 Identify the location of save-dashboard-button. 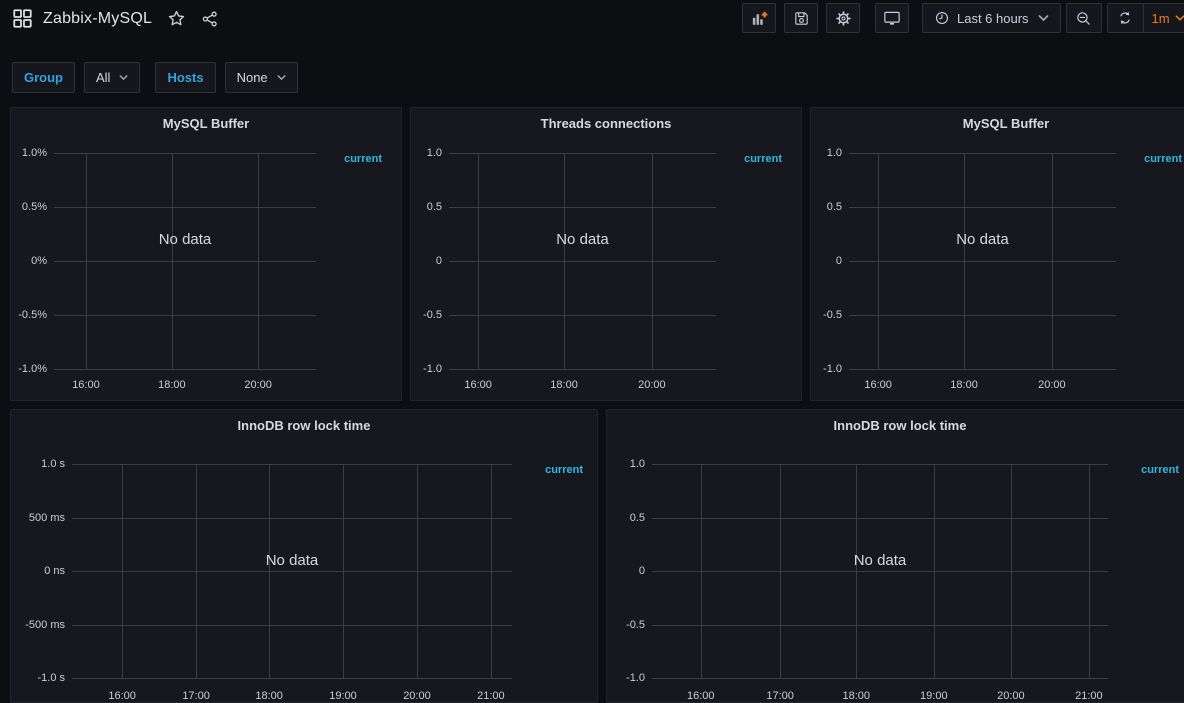
(801, 18).